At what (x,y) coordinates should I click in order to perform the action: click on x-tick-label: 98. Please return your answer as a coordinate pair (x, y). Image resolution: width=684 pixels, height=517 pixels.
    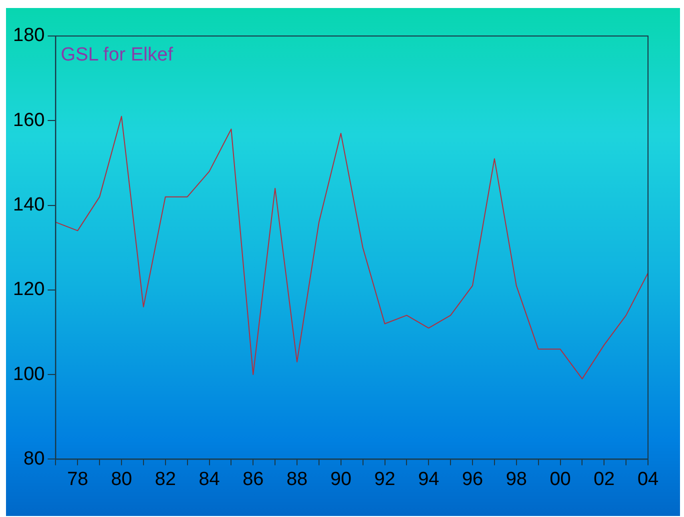
    Looking at the image, I should click on (516, 479).